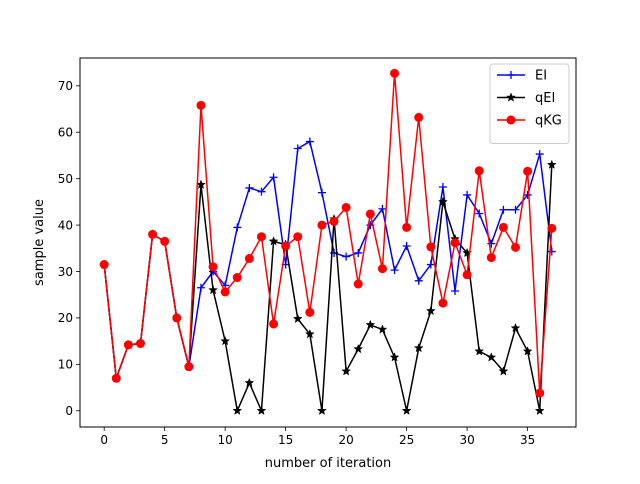 The height and width of the screenshot is (484, 640). Describe the element at coordinates (548, 121) in the screenshot. I see `legend-label-qkg: qKG` at that location.